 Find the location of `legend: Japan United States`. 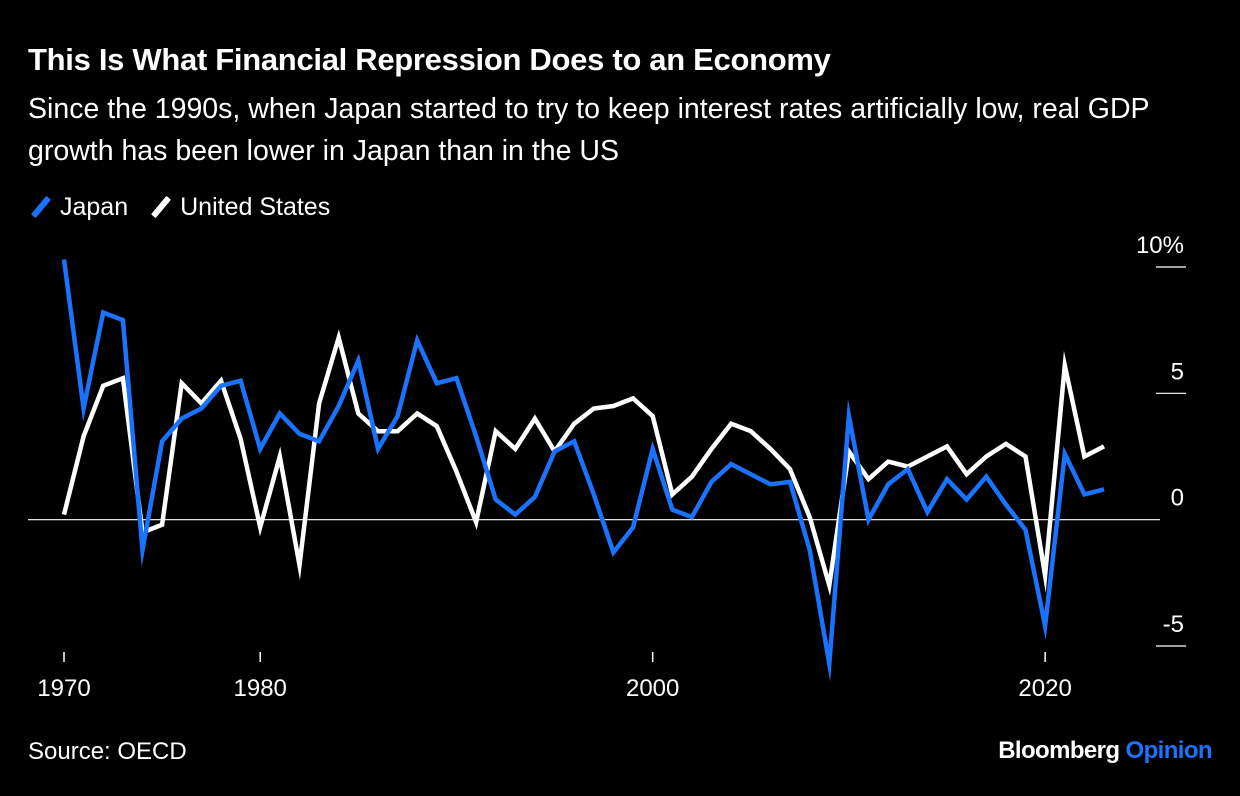

legend: Japan United States is located at coordinates (191, 207).